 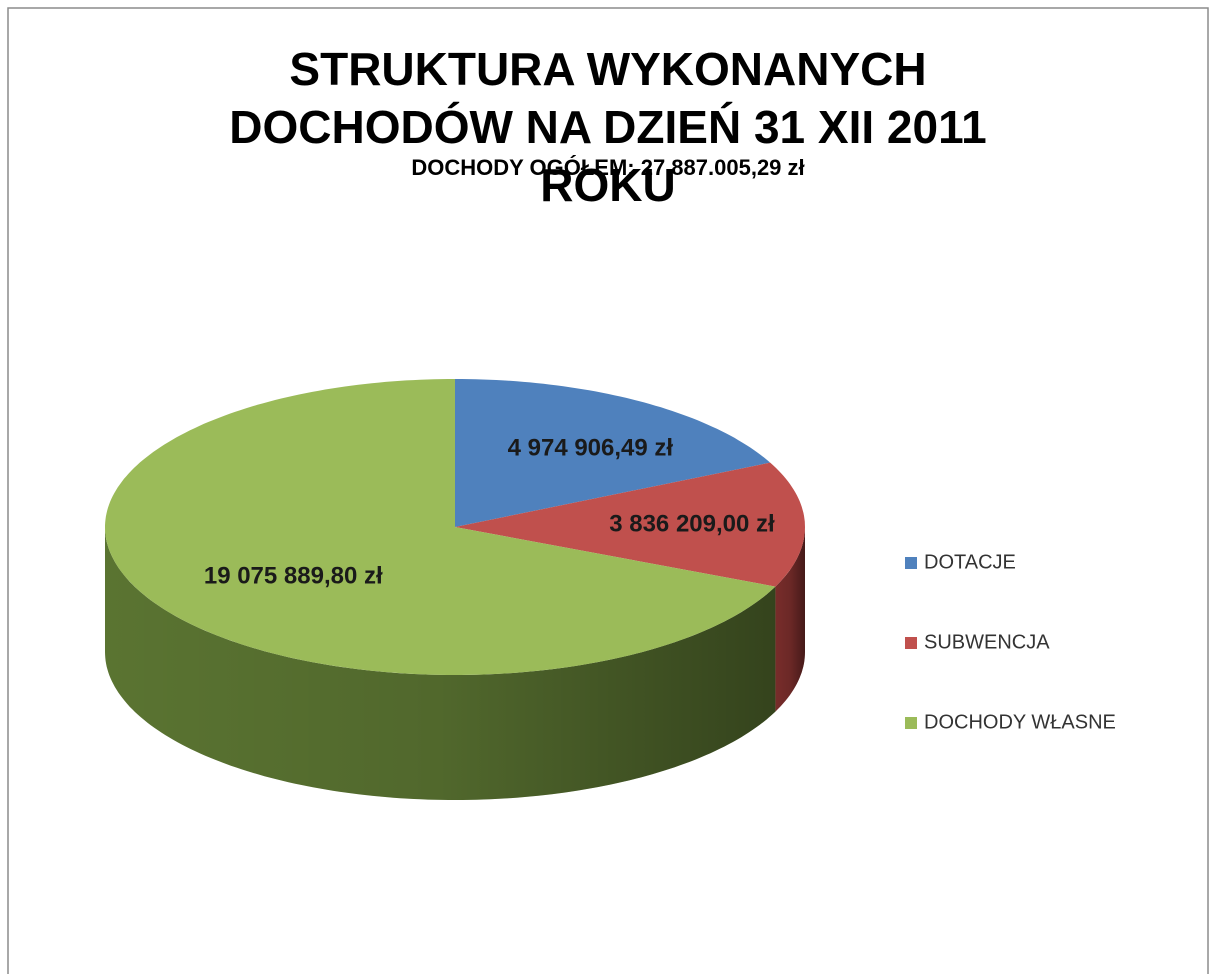 I want to click on legend-label: DOTACJE, so click(x=970, y=562).